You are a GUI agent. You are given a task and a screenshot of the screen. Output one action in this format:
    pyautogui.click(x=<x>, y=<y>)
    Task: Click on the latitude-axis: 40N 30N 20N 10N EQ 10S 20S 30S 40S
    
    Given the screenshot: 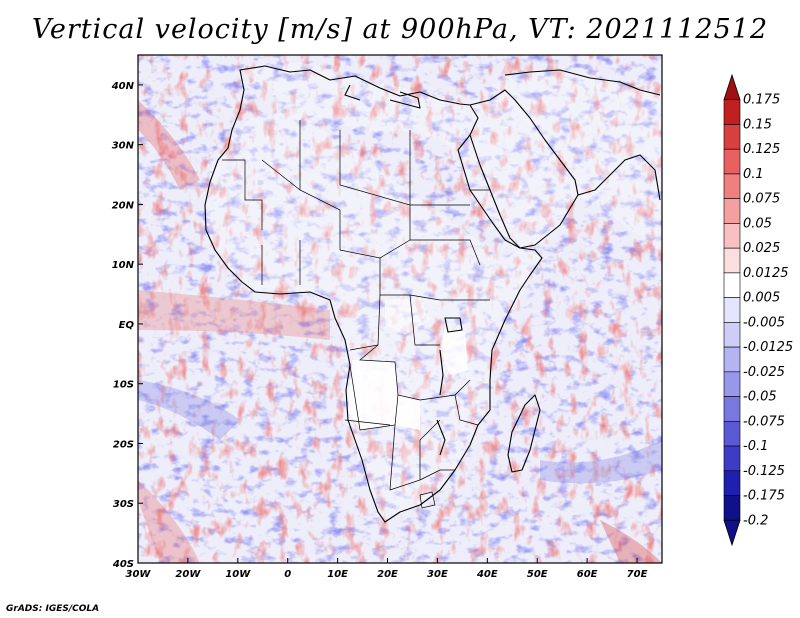 What is the action you would take?
    pyautogui.click(x=127, y=325)
    